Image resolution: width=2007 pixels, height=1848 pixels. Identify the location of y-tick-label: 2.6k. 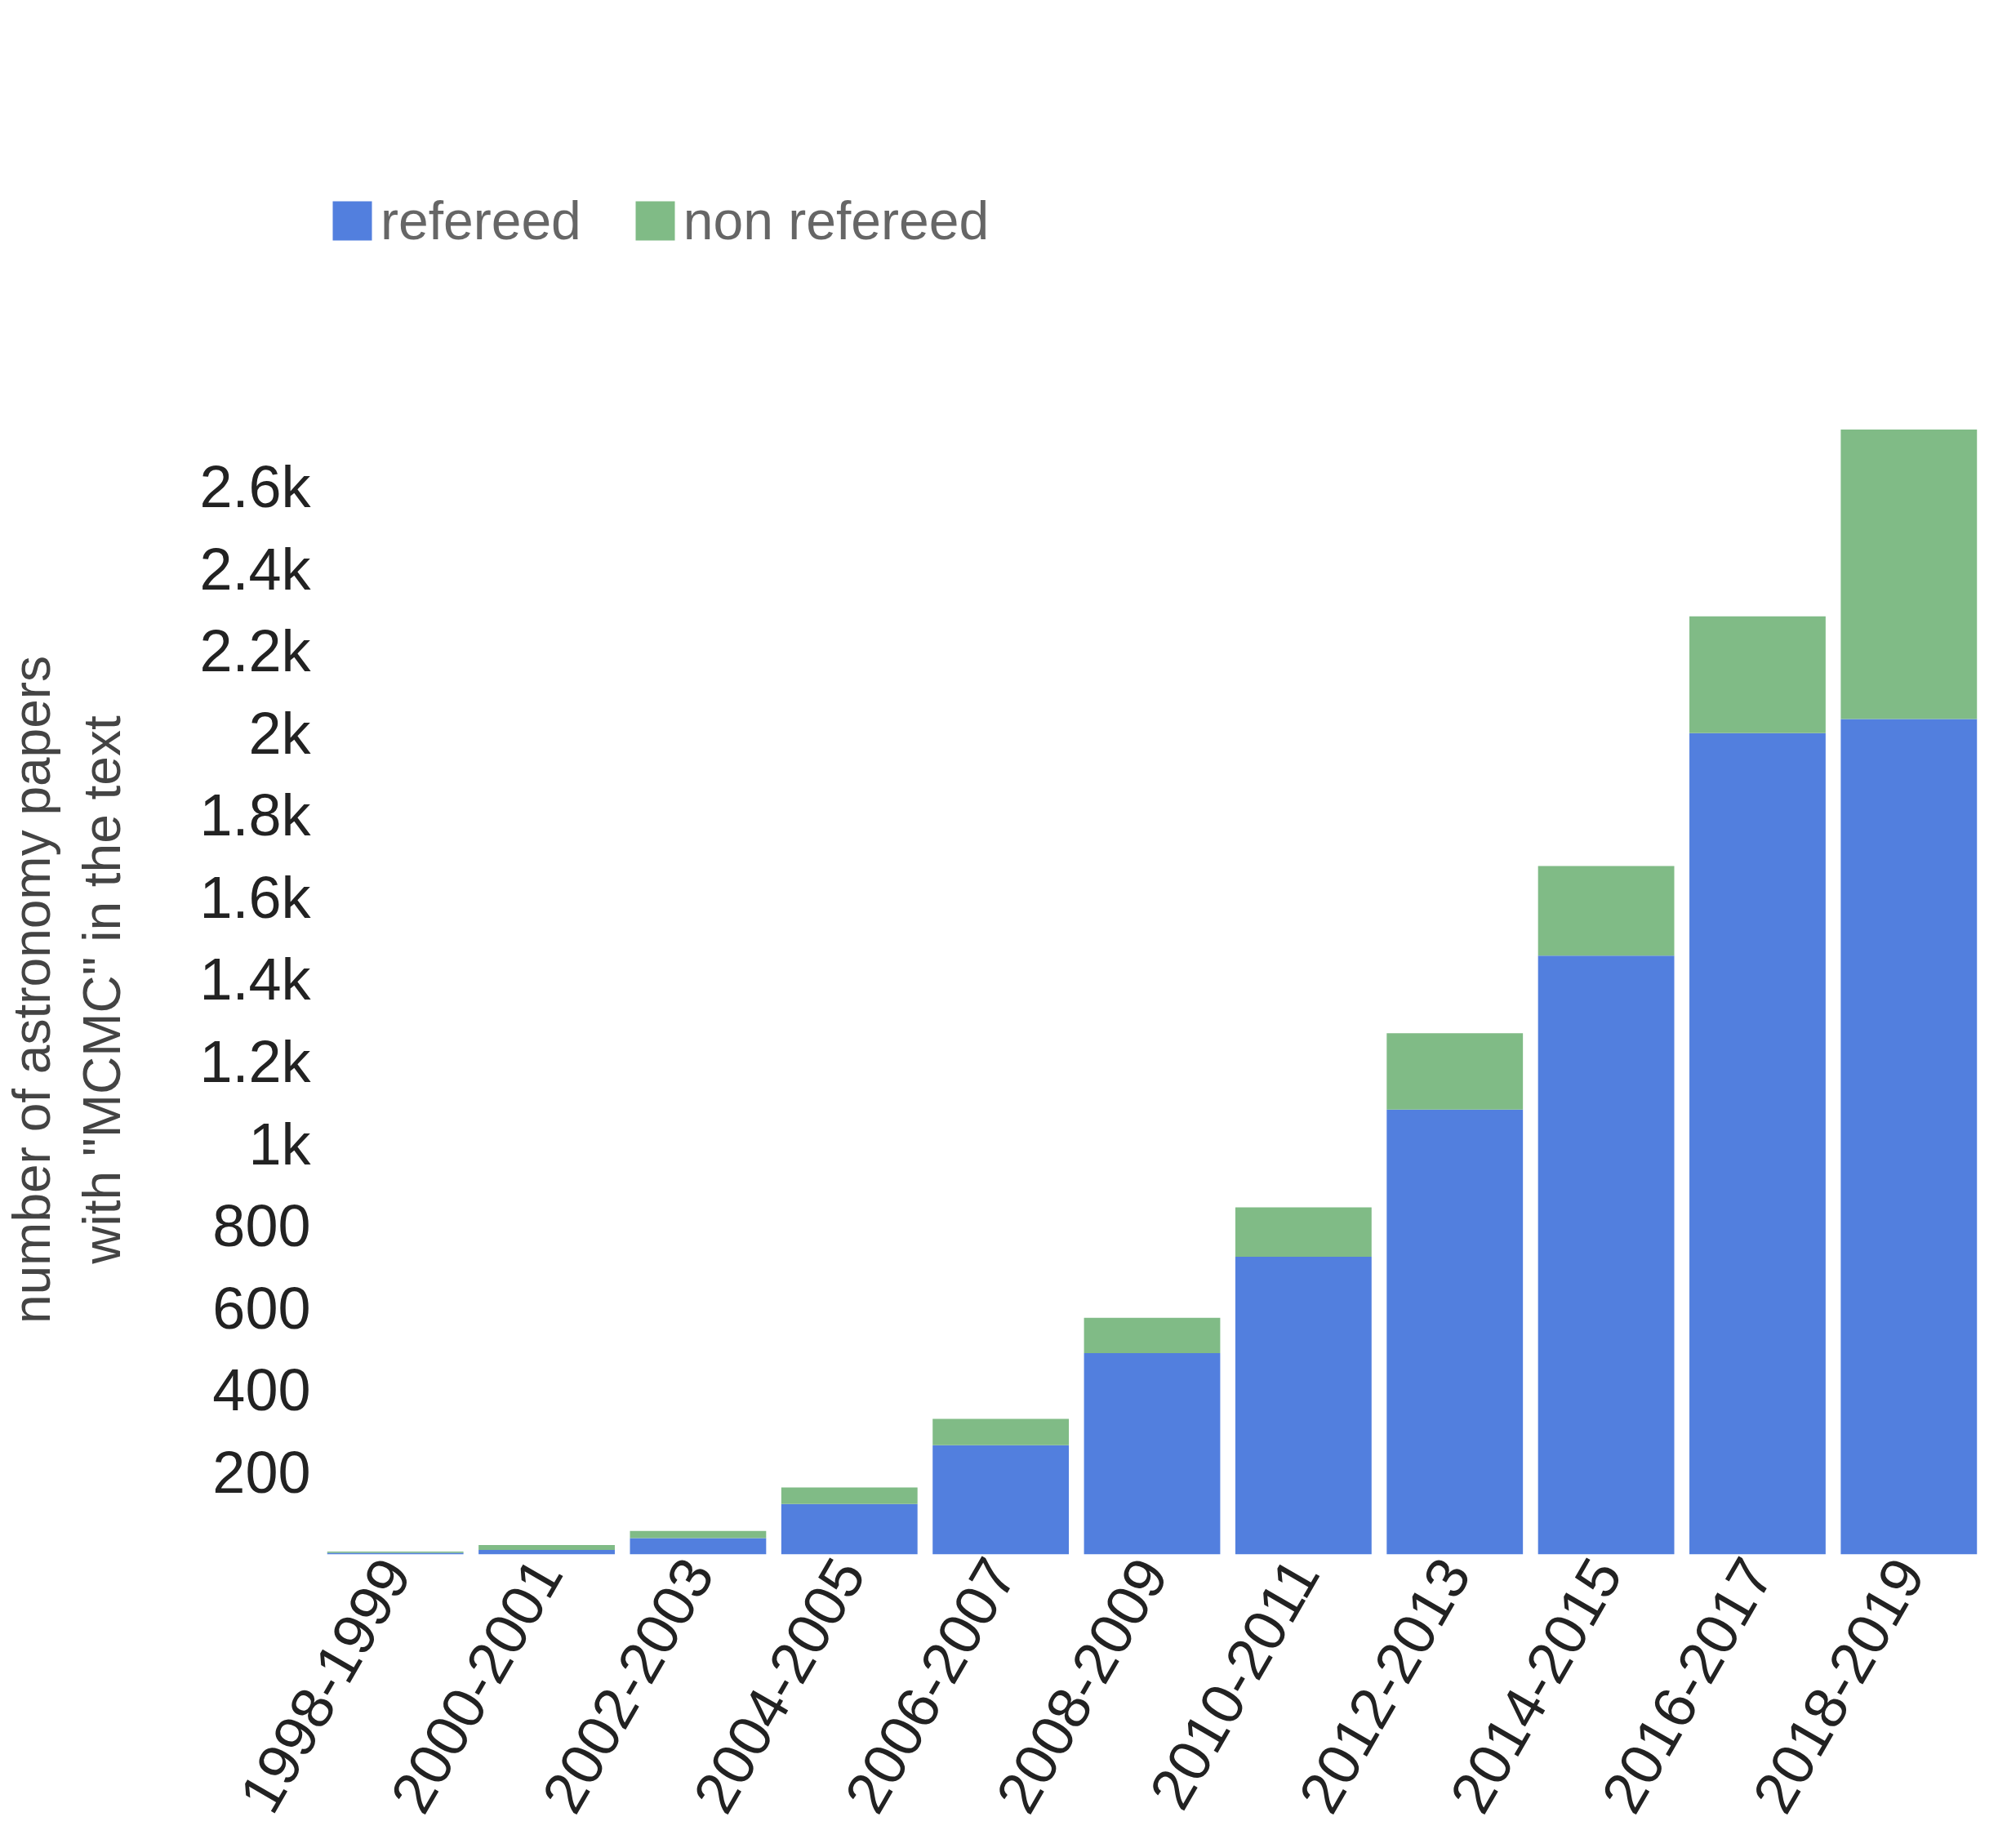
(255, 486).